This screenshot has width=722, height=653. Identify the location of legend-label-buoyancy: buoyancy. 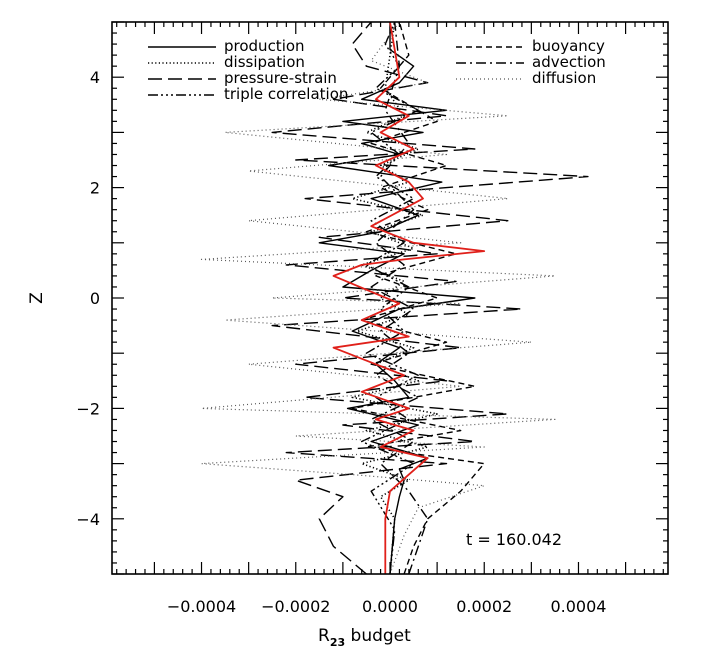
(568, 46).